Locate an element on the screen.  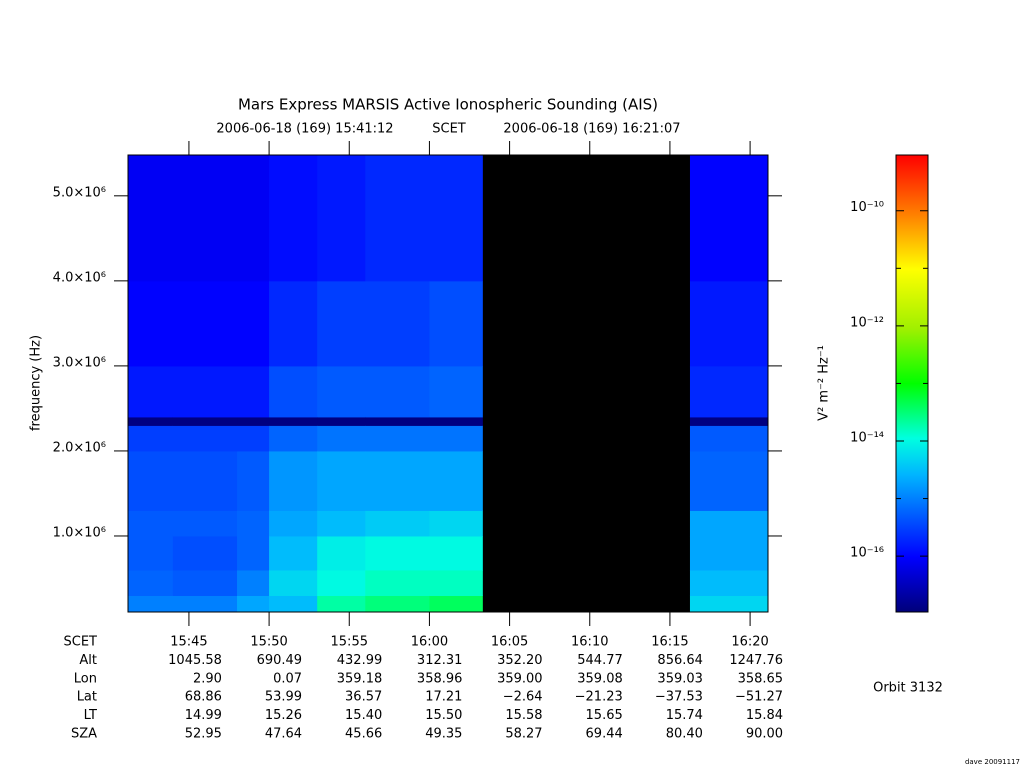
y-tick-label: 1.0×10⁶ is located at coordinates (79, 532).